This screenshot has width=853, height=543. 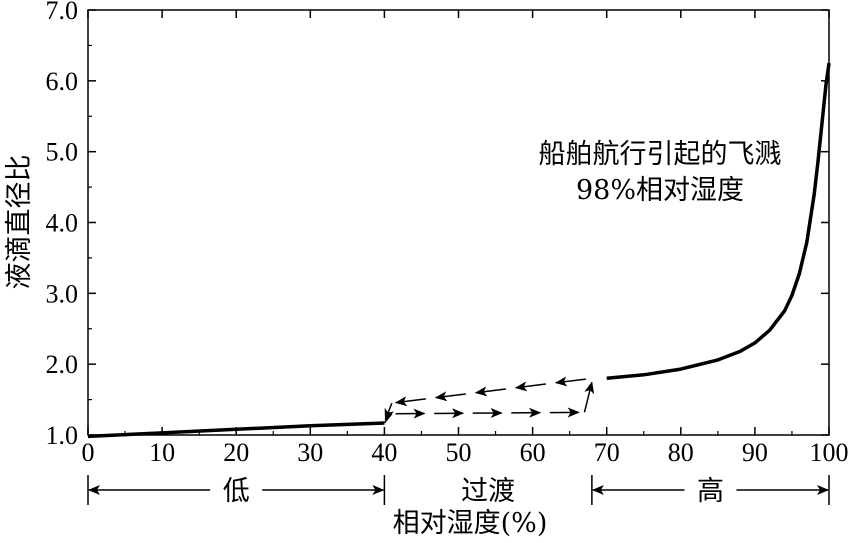 What do you see at coordinates (62, 435) in the screenshot?
I see `y-tick-label: 1.0` at bounding box center [62, 435].